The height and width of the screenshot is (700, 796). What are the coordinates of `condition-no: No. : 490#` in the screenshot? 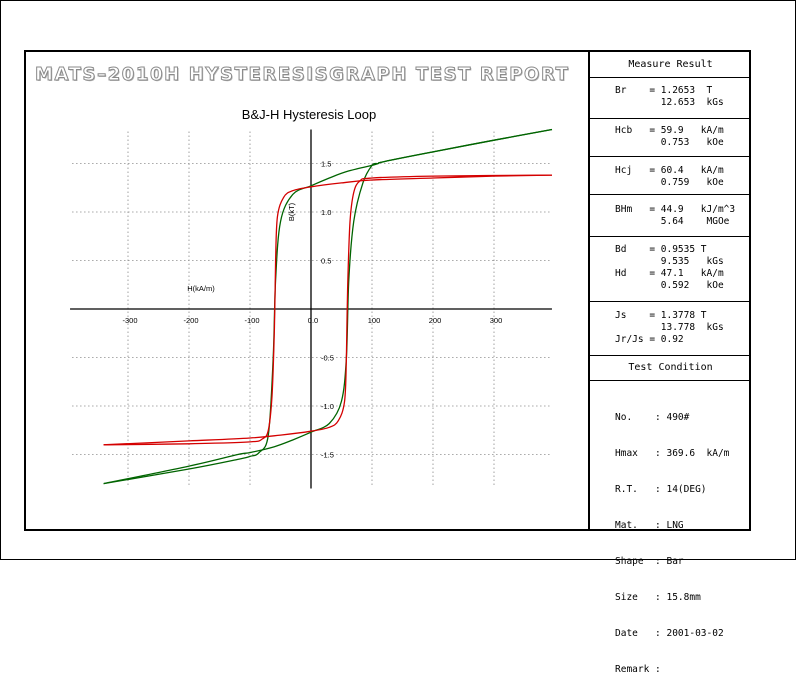 It's located at (652, 417).